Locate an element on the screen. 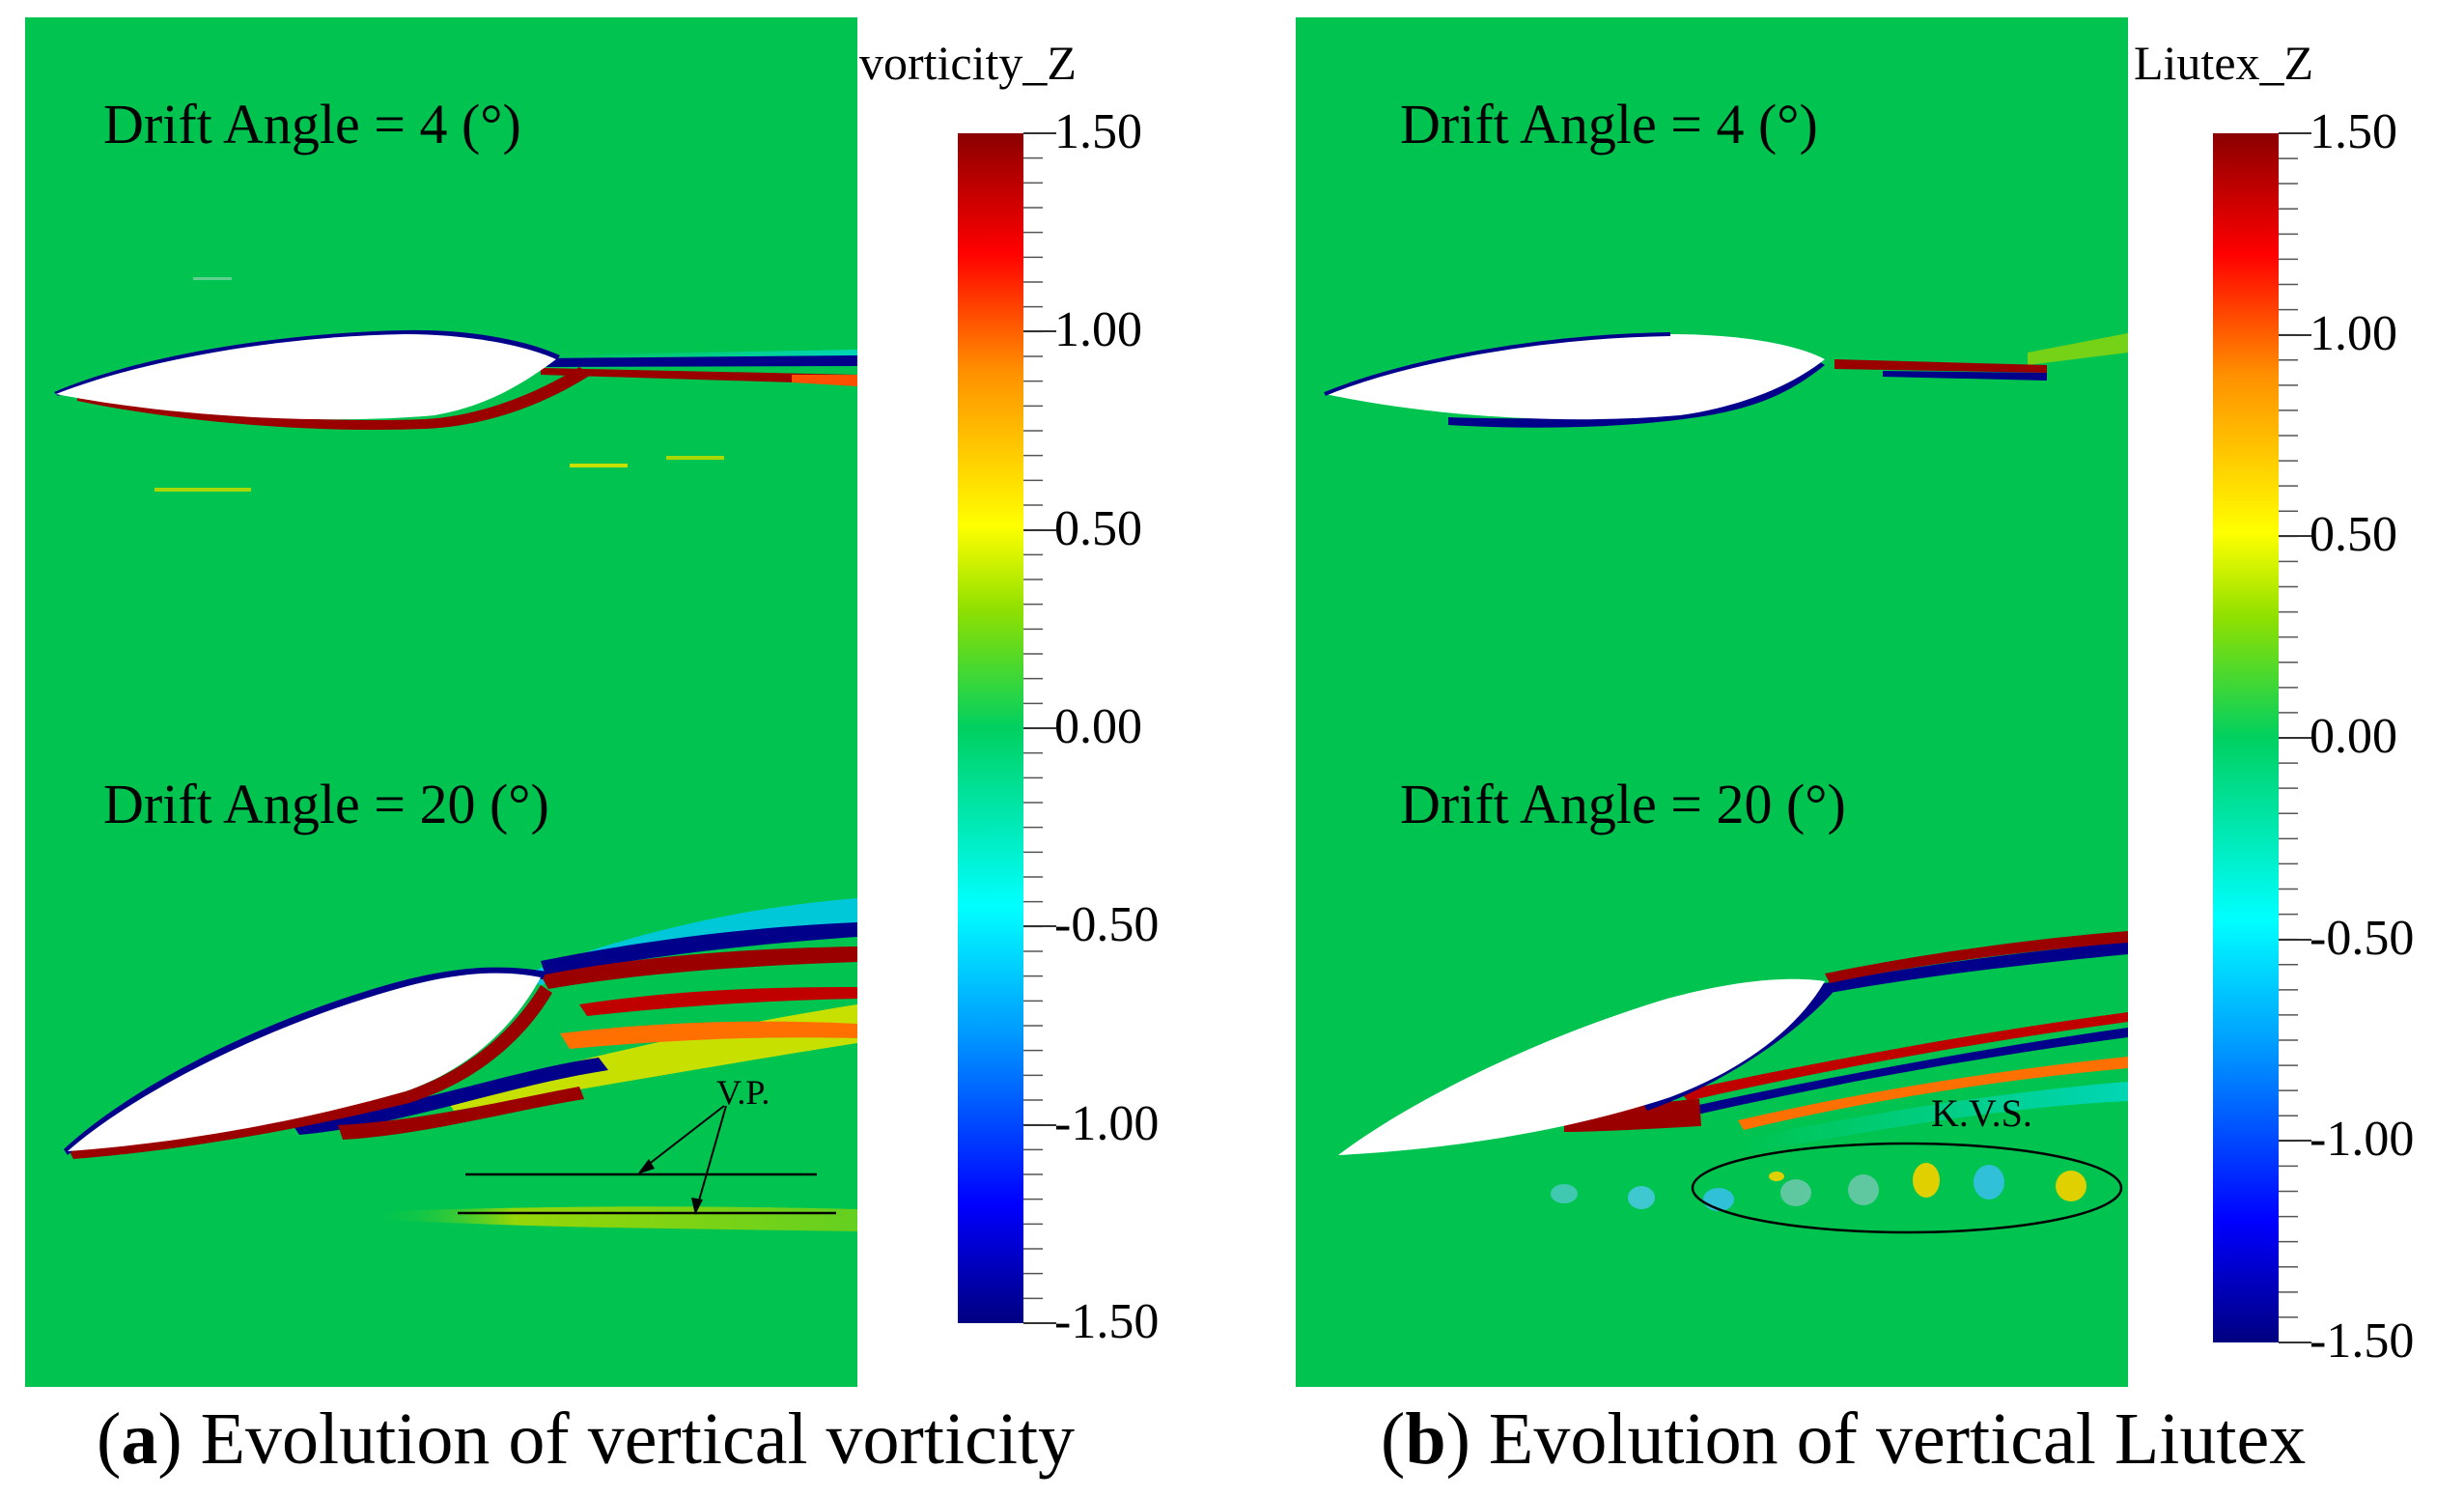 The image size is (2464, 1497). colorbar-a-major-ticks is located at coordinates (1039, 728).